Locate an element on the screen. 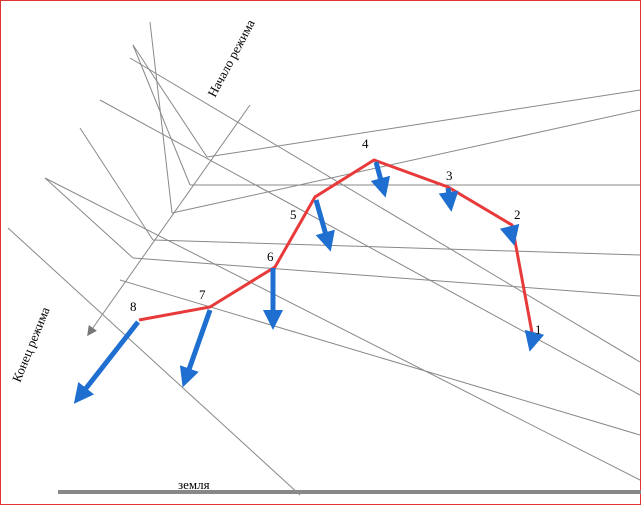  point-label: 5 is located at coordinates (293, 214).